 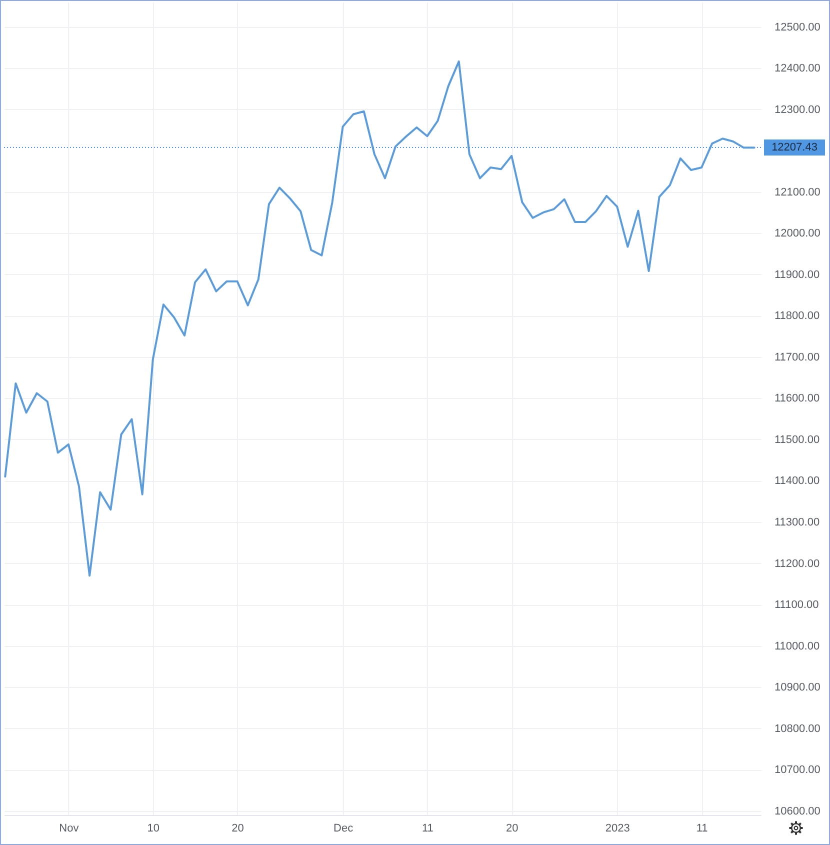 I want to click on y-tick-label: 12000.00, so click(x=797, y=234).